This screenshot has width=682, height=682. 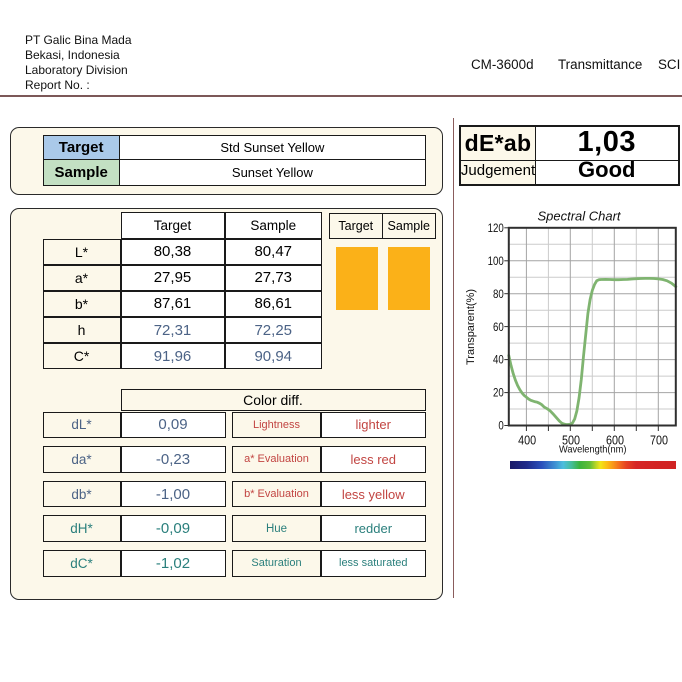 What do you see at coordinates (579, 216) in the screenshot?
I see `svg-text: Spectral Chart` at bounding box center [579, 216].